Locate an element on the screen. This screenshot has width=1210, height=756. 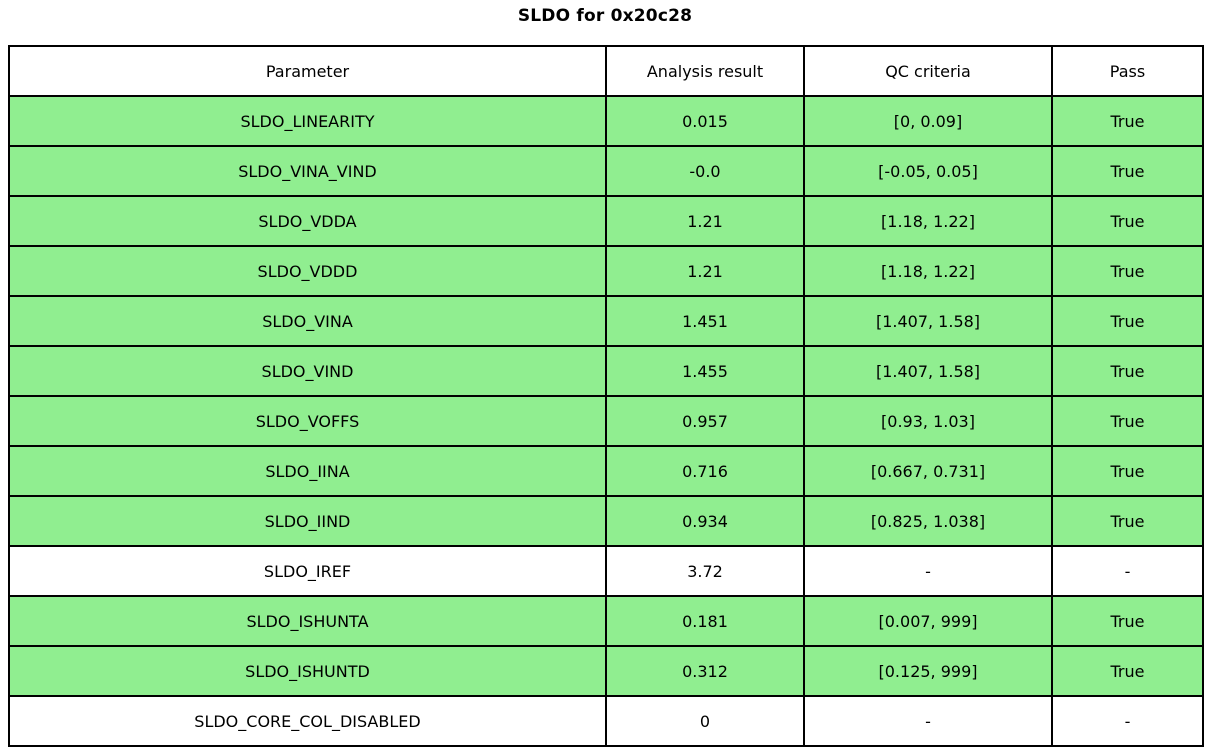
cell-parameter: SLDO_VDDD is located at coordinates (307, 271).